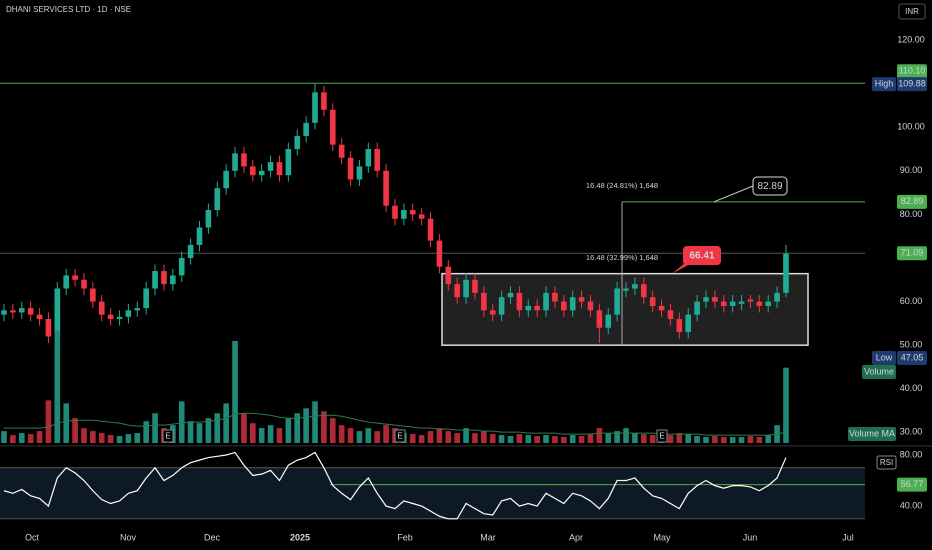 This screenshot has height=550, width=932. What do you see at coordinates (872, 434) in the screenshot?
I see `volume-ma-label-box` at bounding box center [872, 434].